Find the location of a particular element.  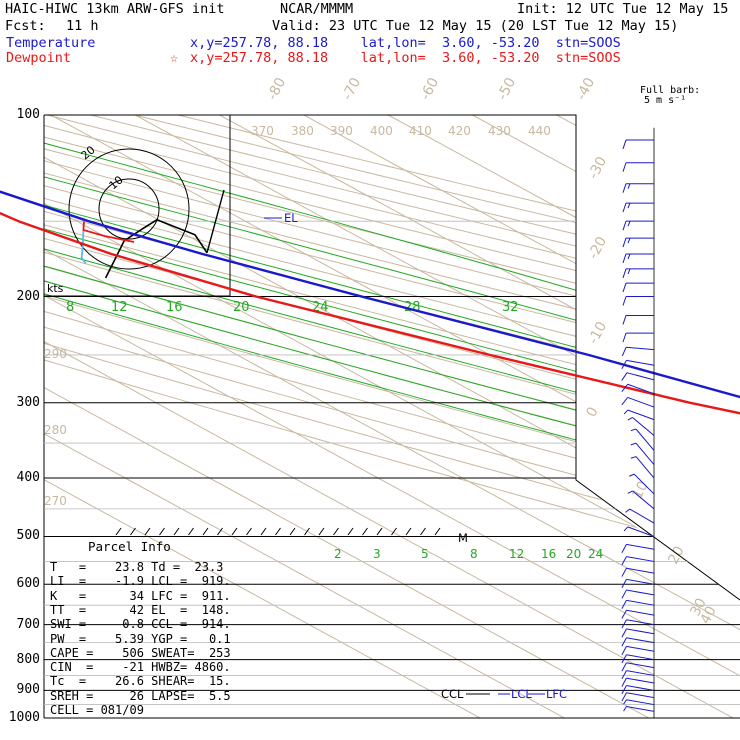

dry-adiabat-label: 410 is located at coordinates (420, 131).